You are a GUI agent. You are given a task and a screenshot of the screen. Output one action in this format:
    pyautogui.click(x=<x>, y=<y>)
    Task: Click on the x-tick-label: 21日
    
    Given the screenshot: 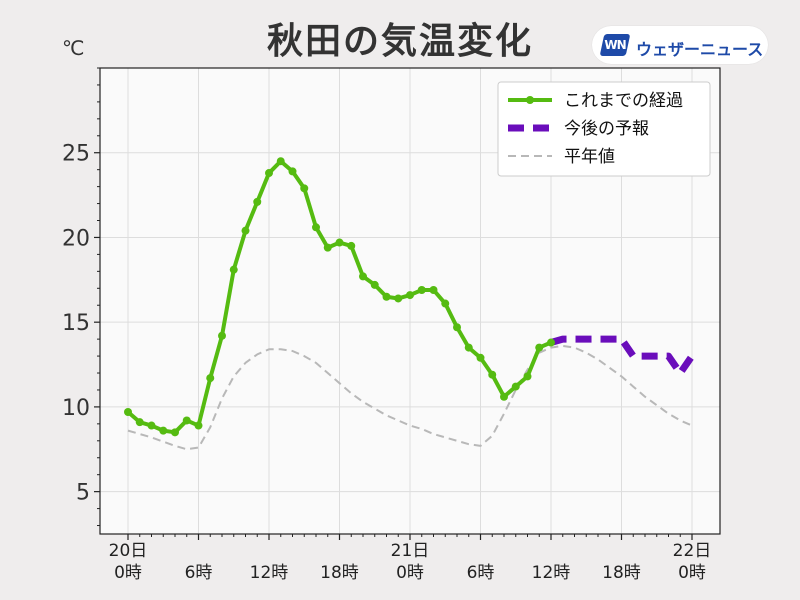 What is the action you would take?
    pyautogui.click(x=410, y=551)
    